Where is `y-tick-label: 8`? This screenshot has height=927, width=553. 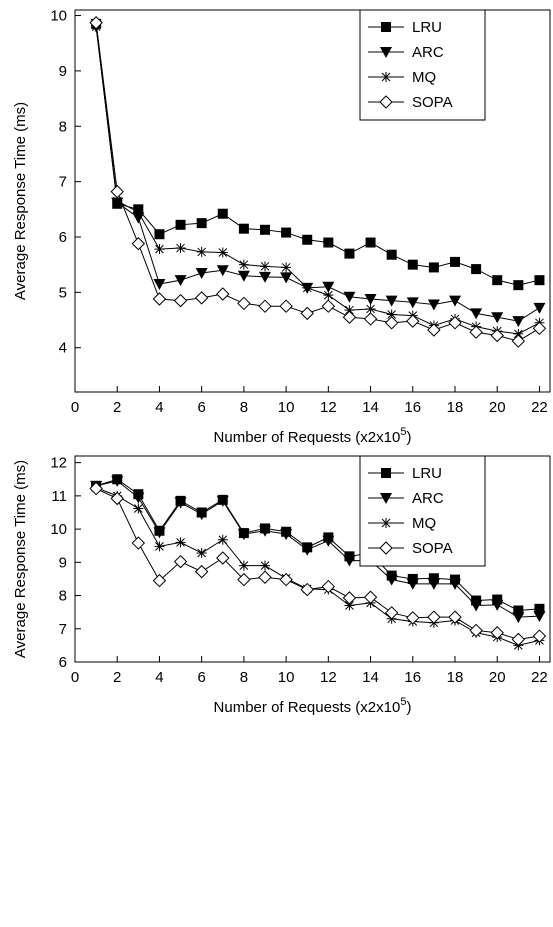
y-tick-label: 8 is located at coordinates (63, 126).